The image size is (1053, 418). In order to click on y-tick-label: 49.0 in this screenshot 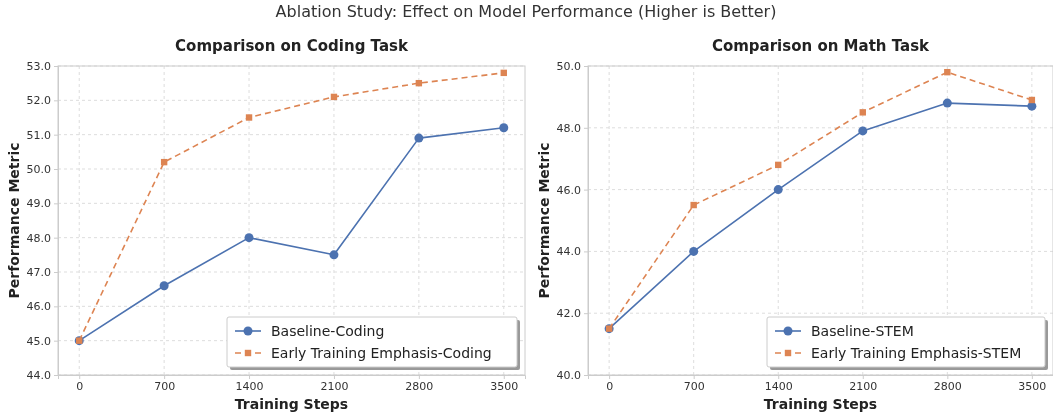, I will do `click(38, 204)`.